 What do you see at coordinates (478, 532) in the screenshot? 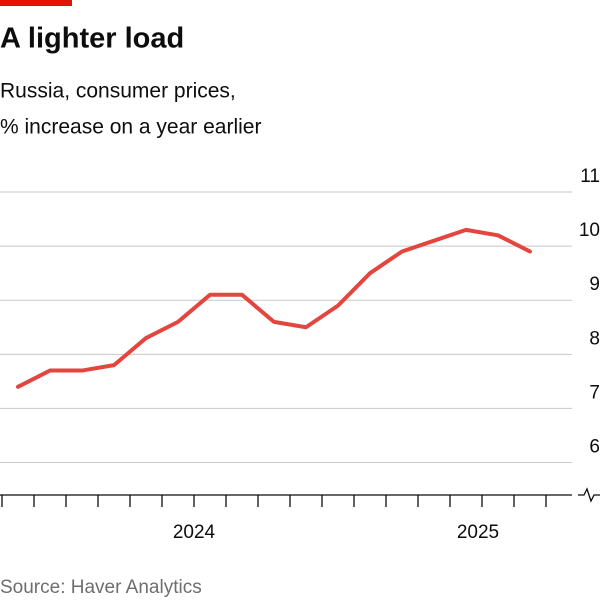
I see `x-tick-label: 2025` at bounding box center [478, 532].